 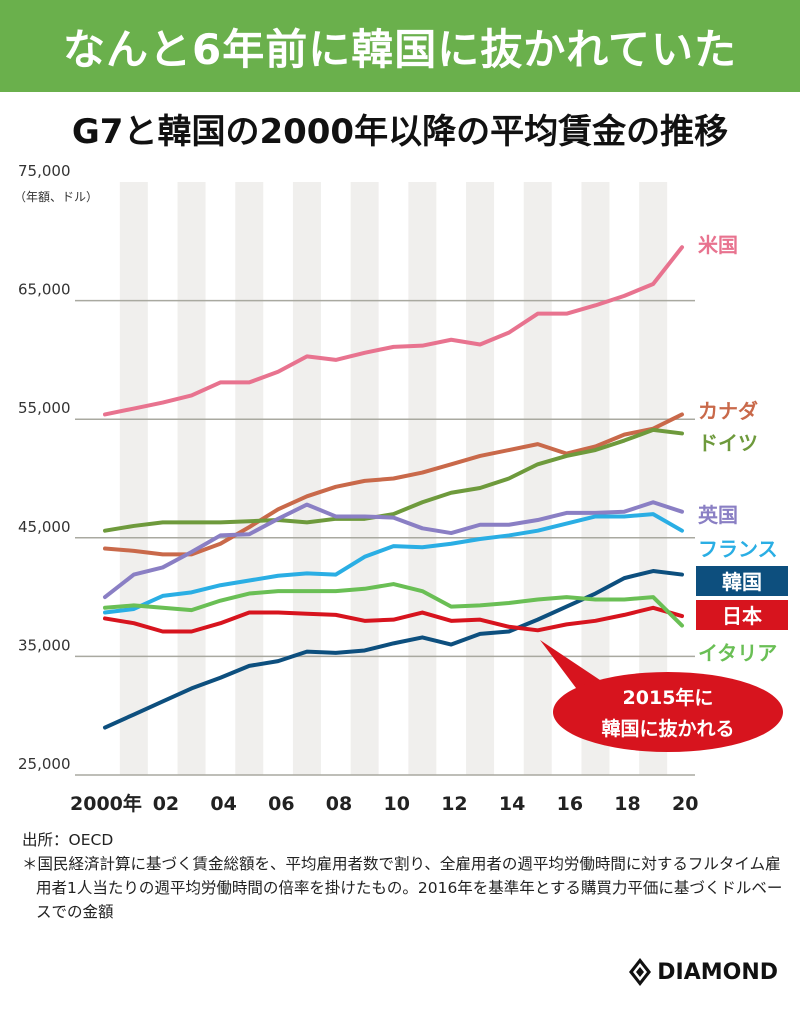 I want to click on series-イタリア: イタリア, so click(x=440, y=623).